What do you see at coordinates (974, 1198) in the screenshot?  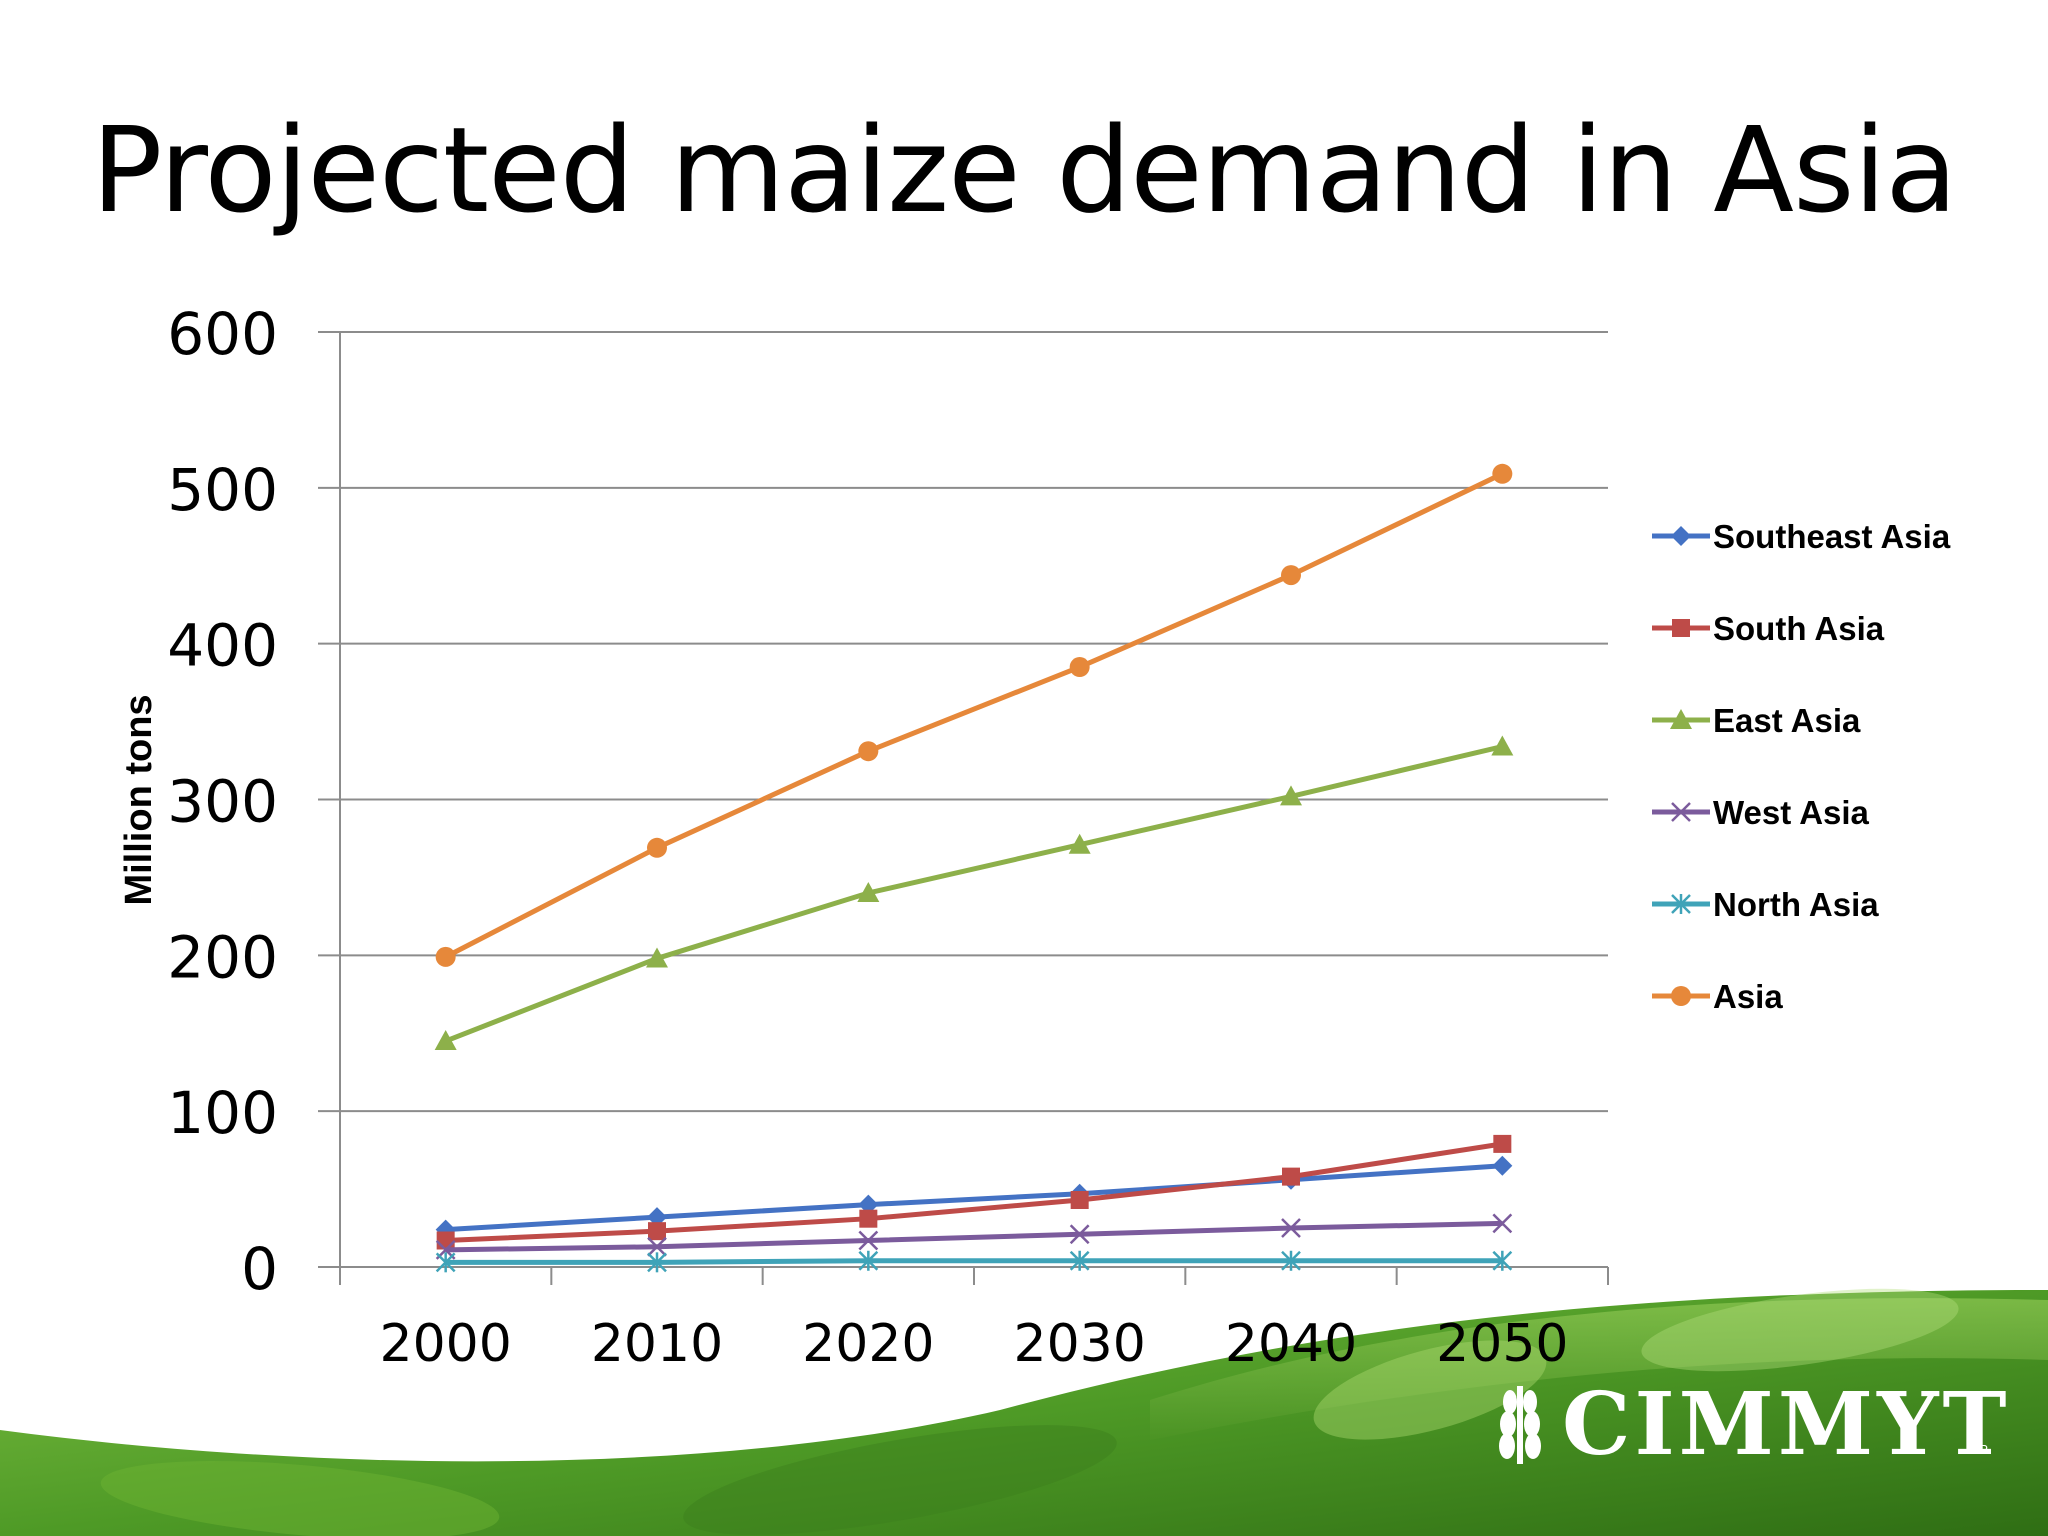 I see `series-line-southeast-asia` at bounding box center [974, 1198].